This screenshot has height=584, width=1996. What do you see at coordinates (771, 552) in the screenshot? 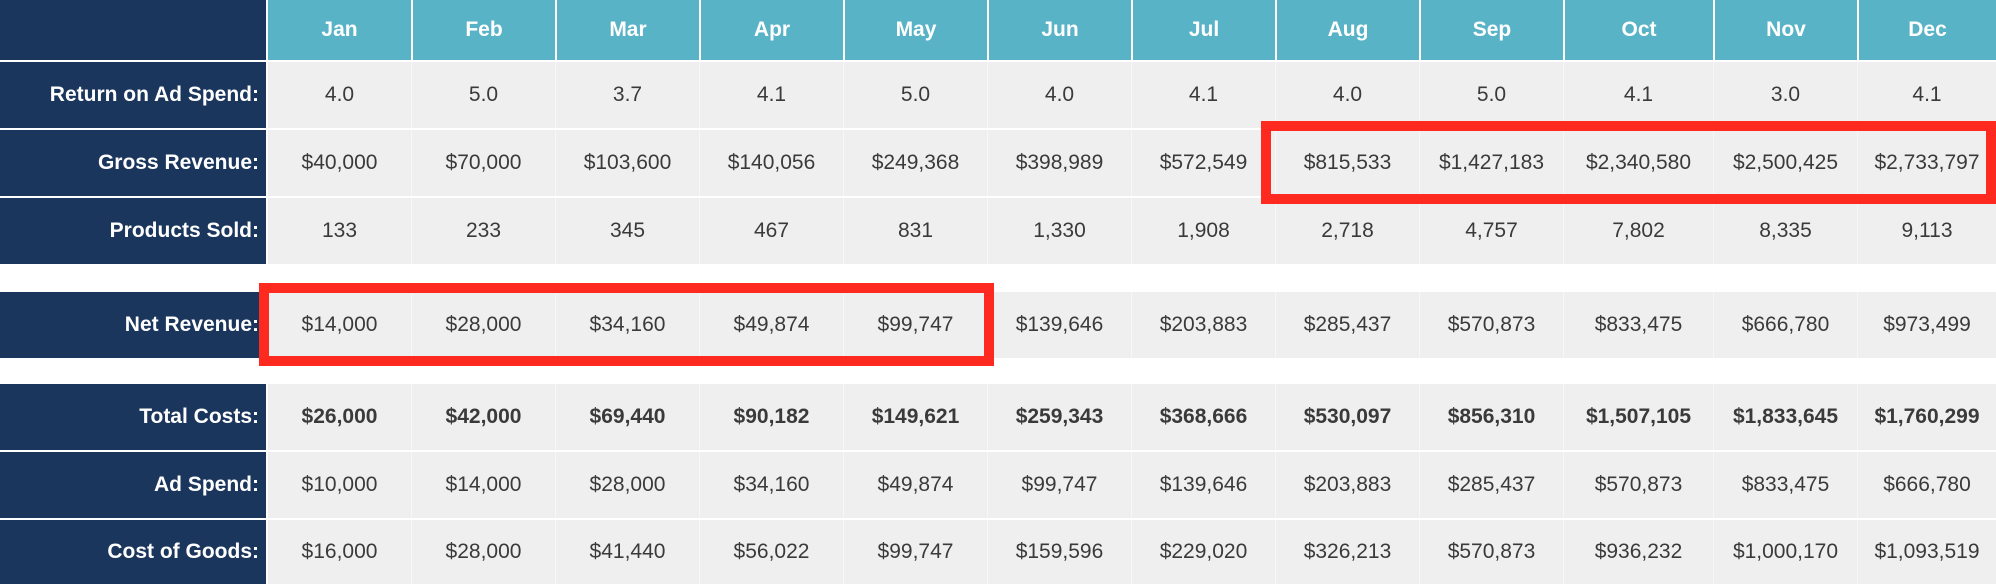
I see `table-cell: $56,022` at bounding box center [771, 552].